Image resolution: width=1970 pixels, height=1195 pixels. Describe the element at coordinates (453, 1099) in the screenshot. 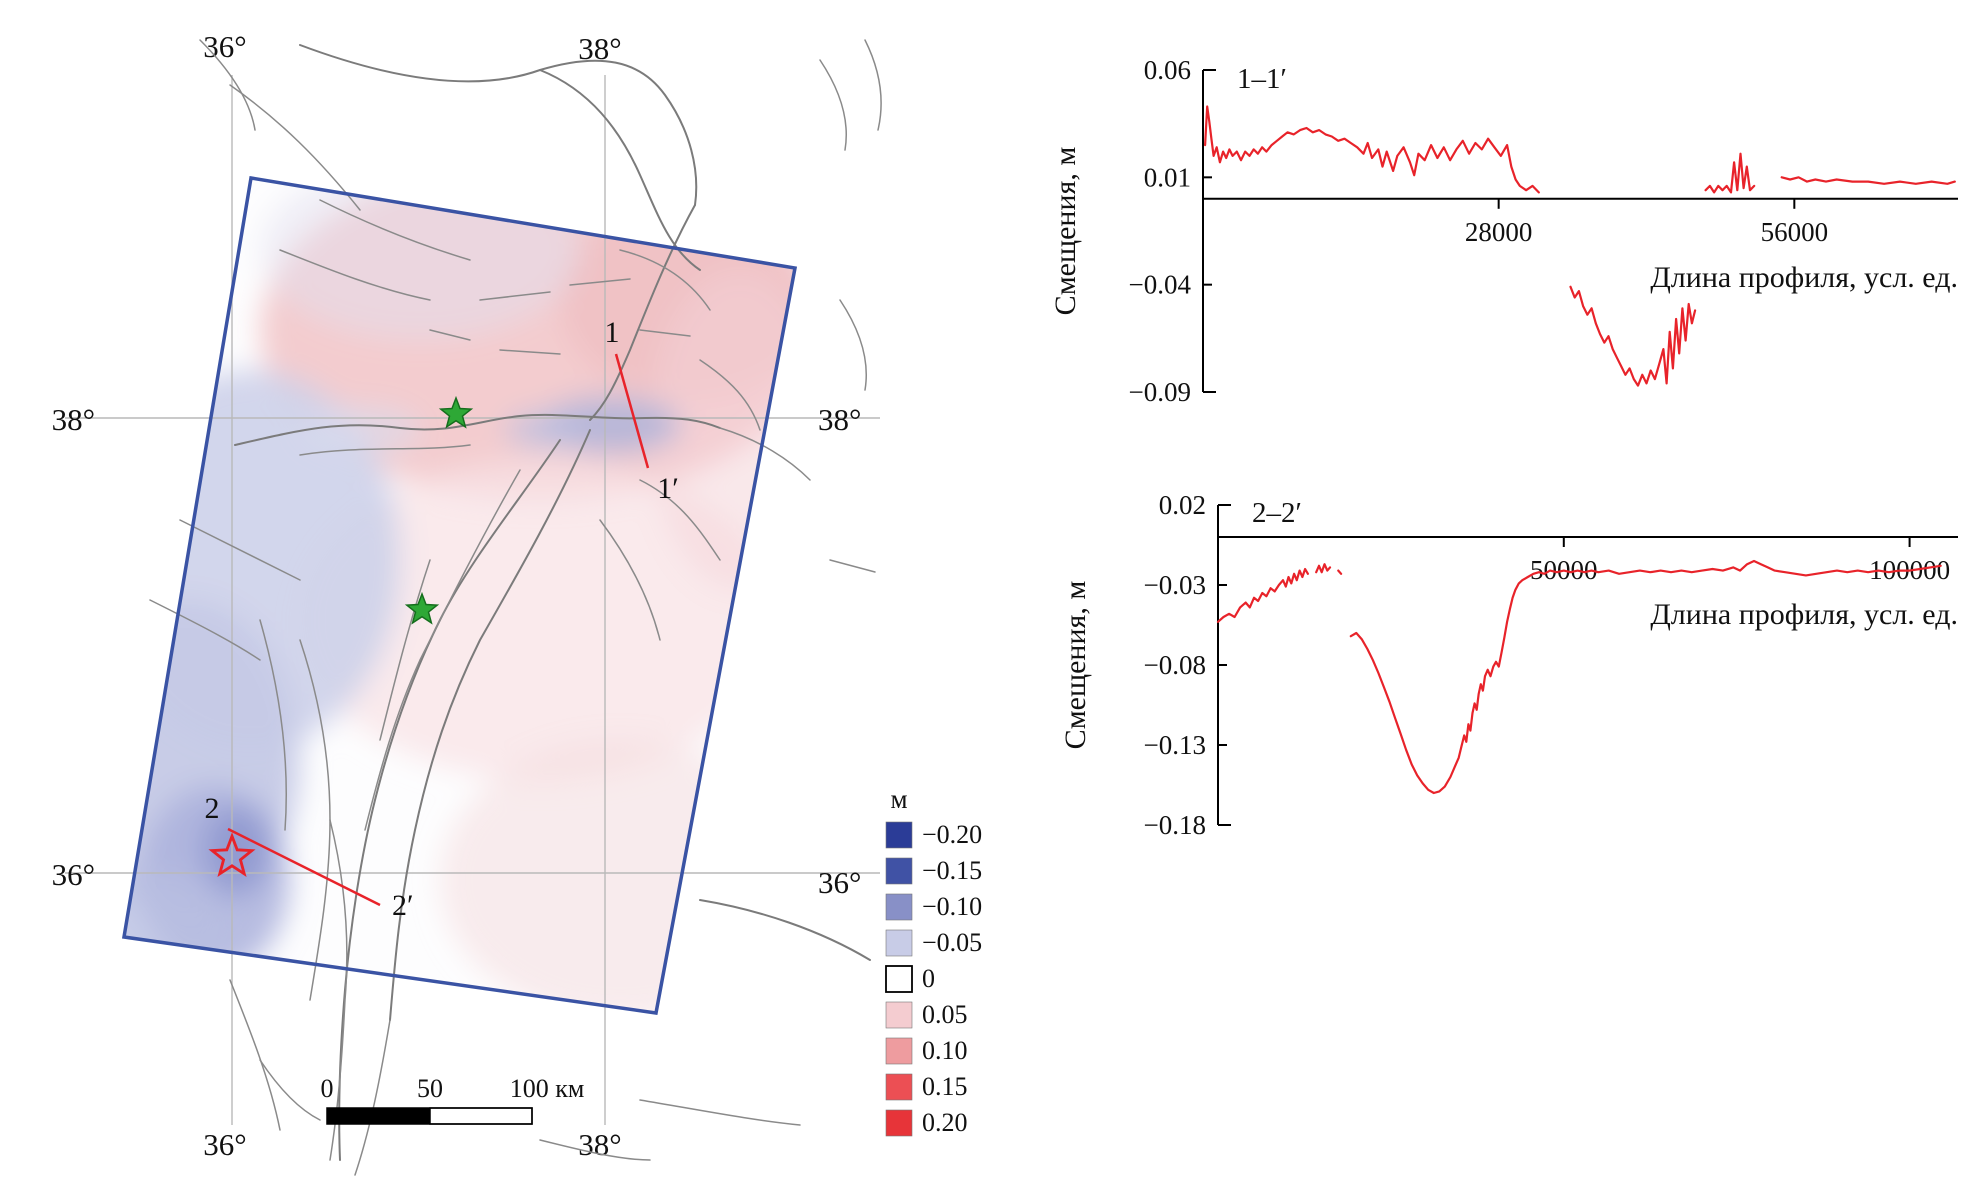

I see `scale-bar: 0 50 100 км` at that location.